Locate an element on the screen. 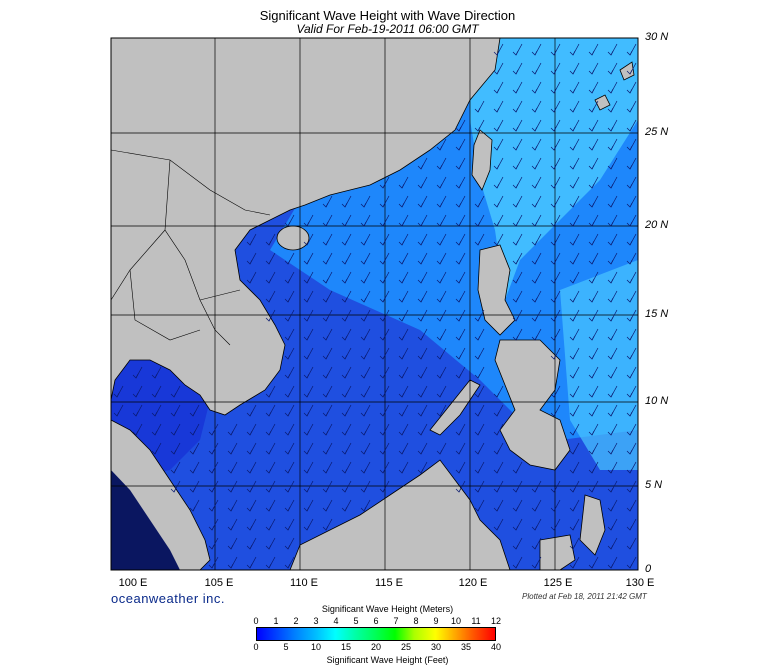 The image size is (775, 665). lon-label-105e: 105 E is located at coordinates (219, 583).